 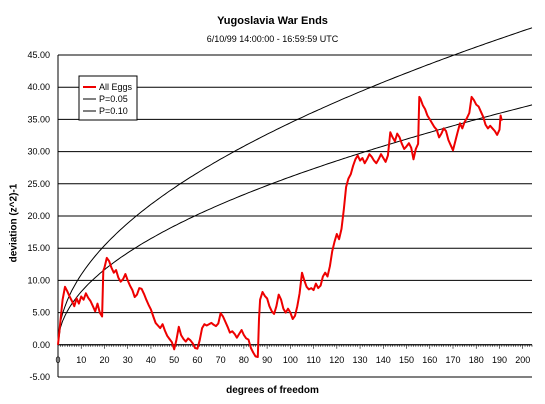 I want to click on y-tick-label: 30.00, so click(x=38, y=152).